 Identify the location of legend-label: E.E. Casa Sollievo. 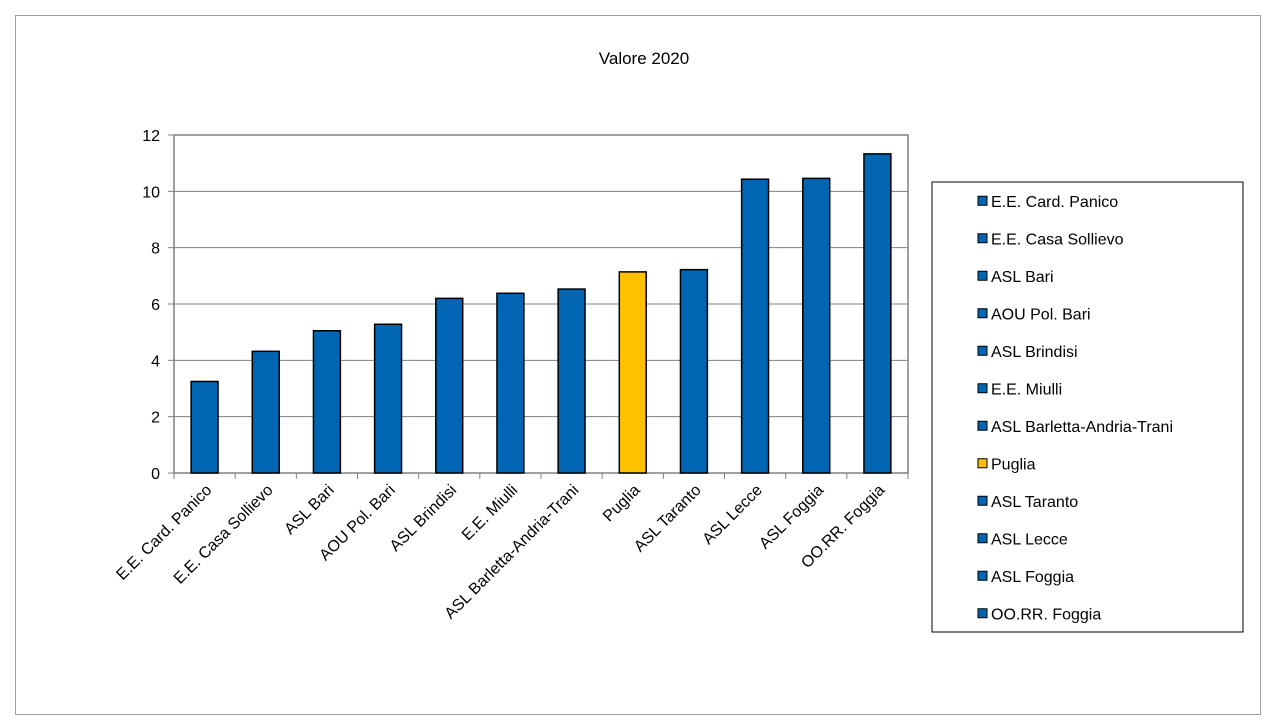
(1057, 239).